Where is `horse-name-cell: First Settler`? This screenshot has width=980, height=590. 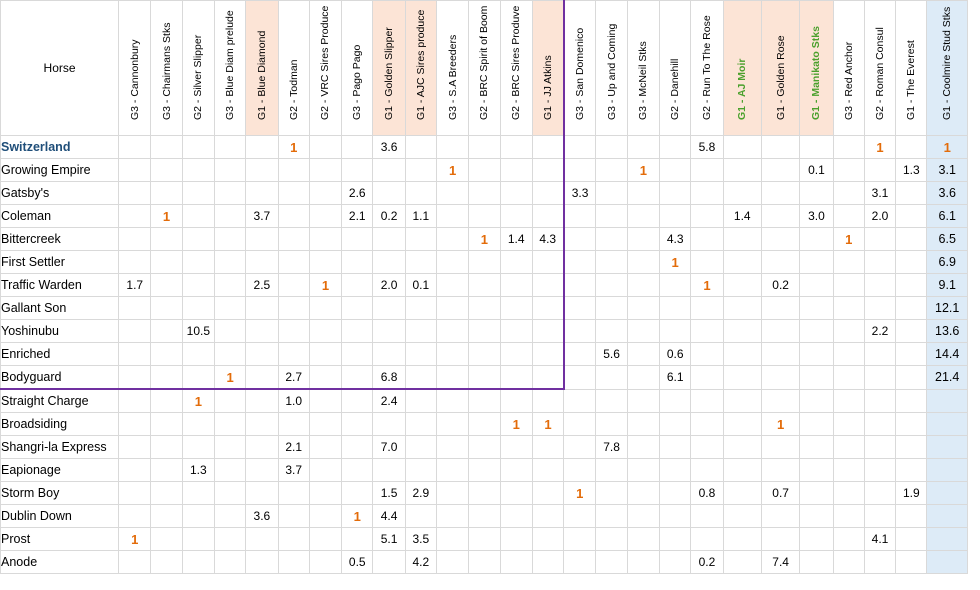 horse-name-cell: First Settler is located at coordinates (60, 262).